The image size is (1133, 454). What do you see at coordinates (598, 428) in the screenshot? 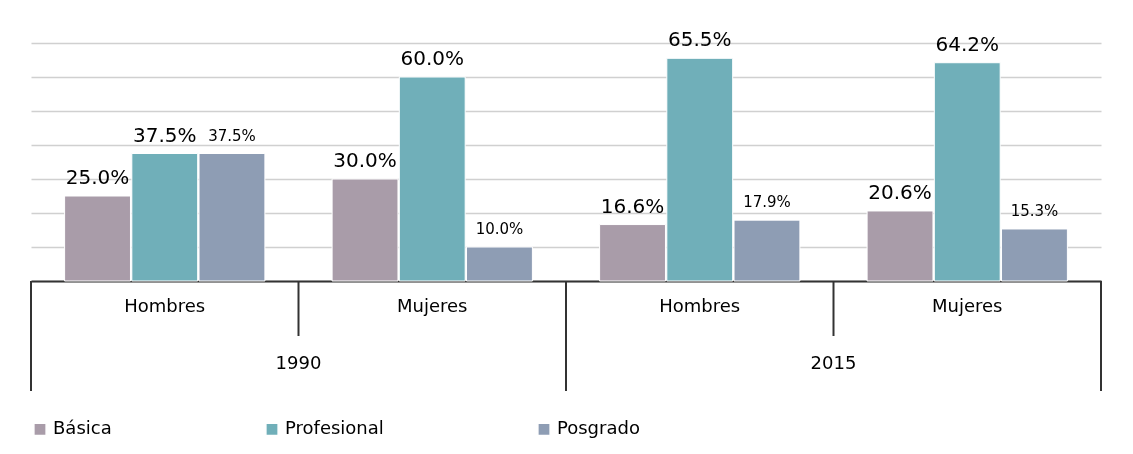
I see `legend-label: Posgrado` at bounding box center [598, 428].